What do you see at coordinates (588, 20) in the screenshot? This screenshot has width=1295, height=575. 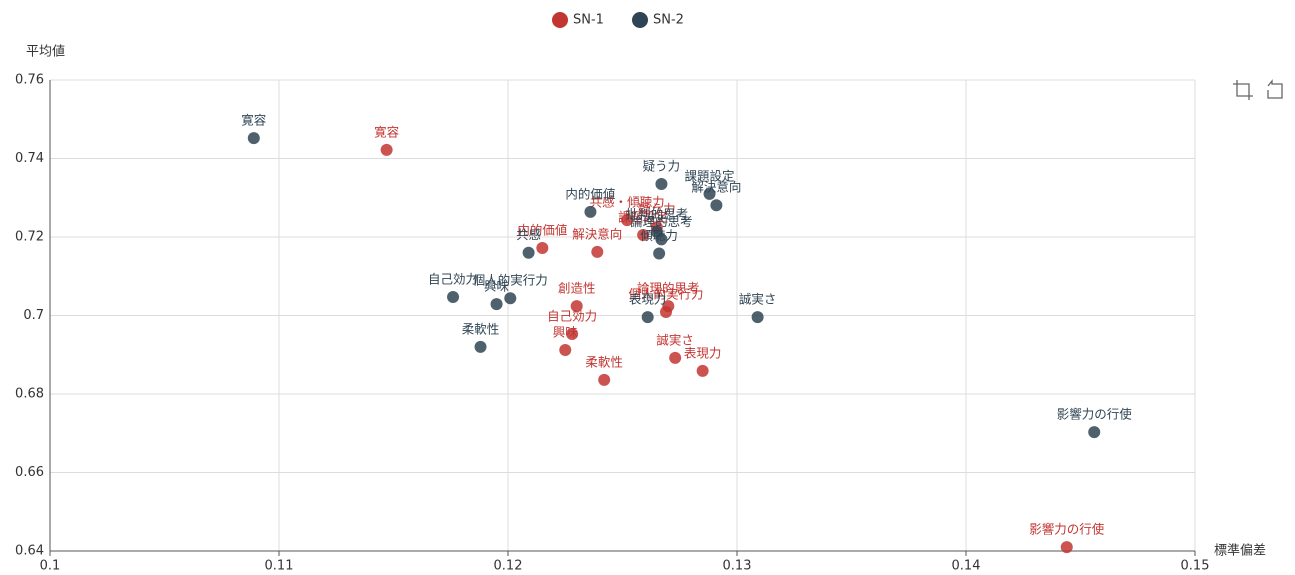 I see `legend-label: SN-1` at bounding box center [588, 20].